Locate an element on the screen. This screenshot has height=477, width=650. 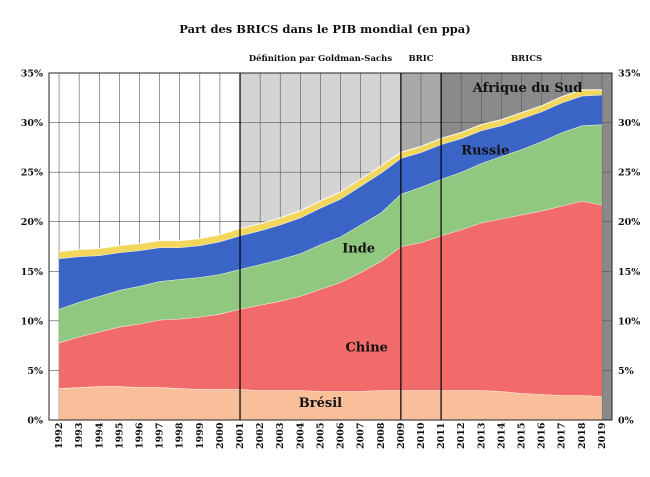
period-labels: Définition par Goldman-Sachs BRIC BRICS is located at coordinates (395, 58).